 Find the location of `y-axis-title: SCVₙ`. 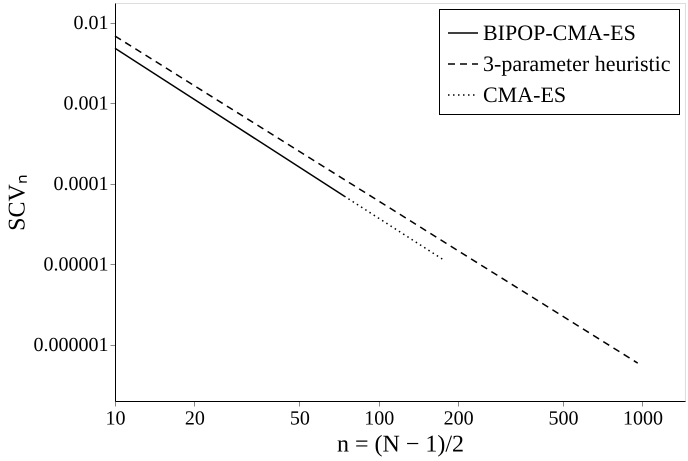

y-axis-title: SCVₙ is located at coordinates (17, 202).